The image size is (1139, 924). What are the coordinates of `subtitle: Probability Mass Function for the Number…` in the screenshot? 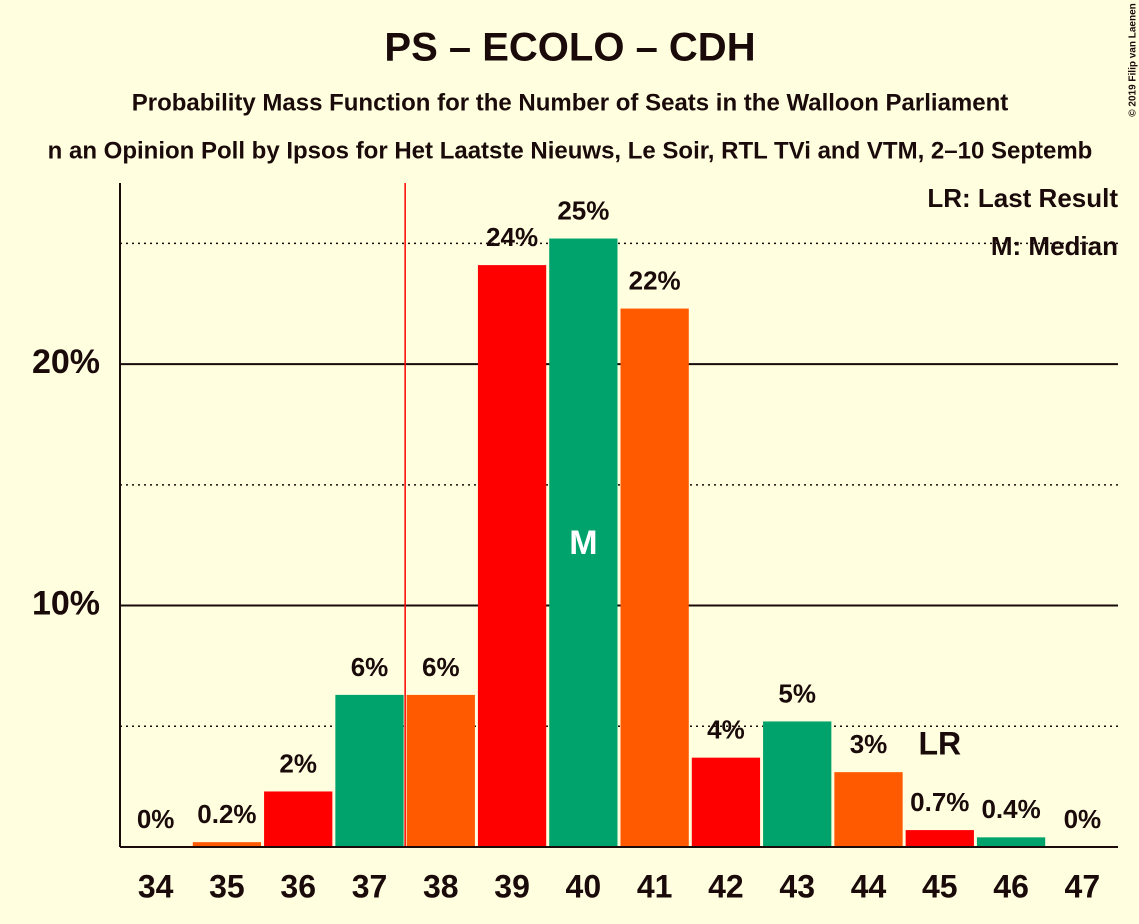 It's located at (570, 102).